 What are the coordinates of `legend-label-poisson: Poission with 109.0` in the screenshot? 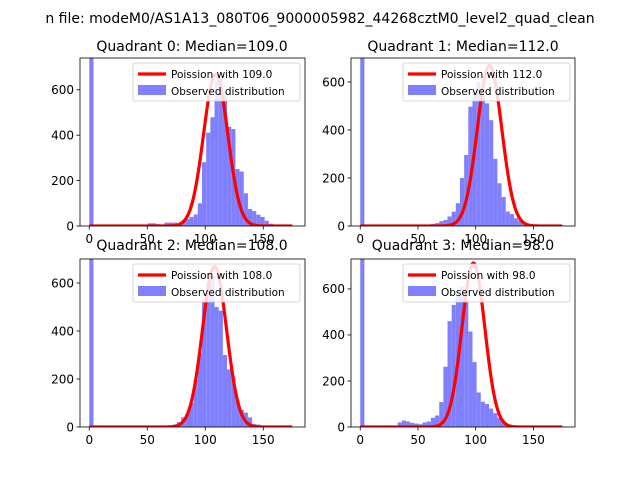 It's located at (221, 75).